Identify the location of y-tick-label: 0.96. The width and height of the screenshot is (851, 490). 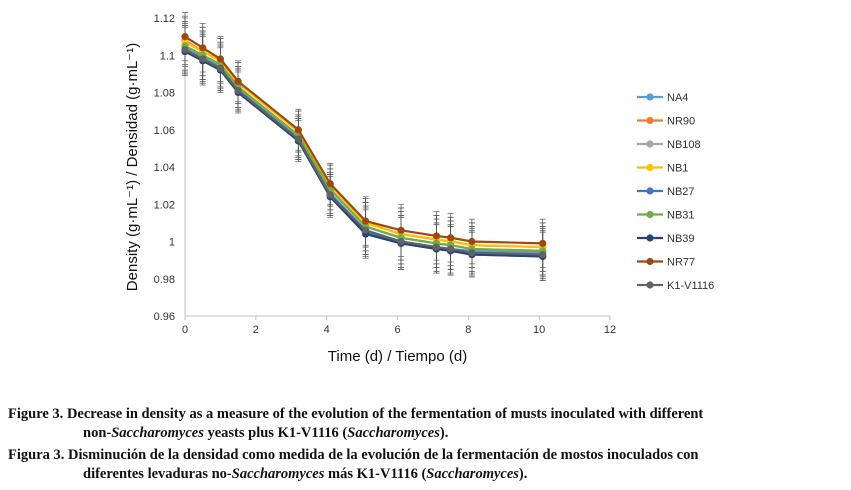
(164, 317).